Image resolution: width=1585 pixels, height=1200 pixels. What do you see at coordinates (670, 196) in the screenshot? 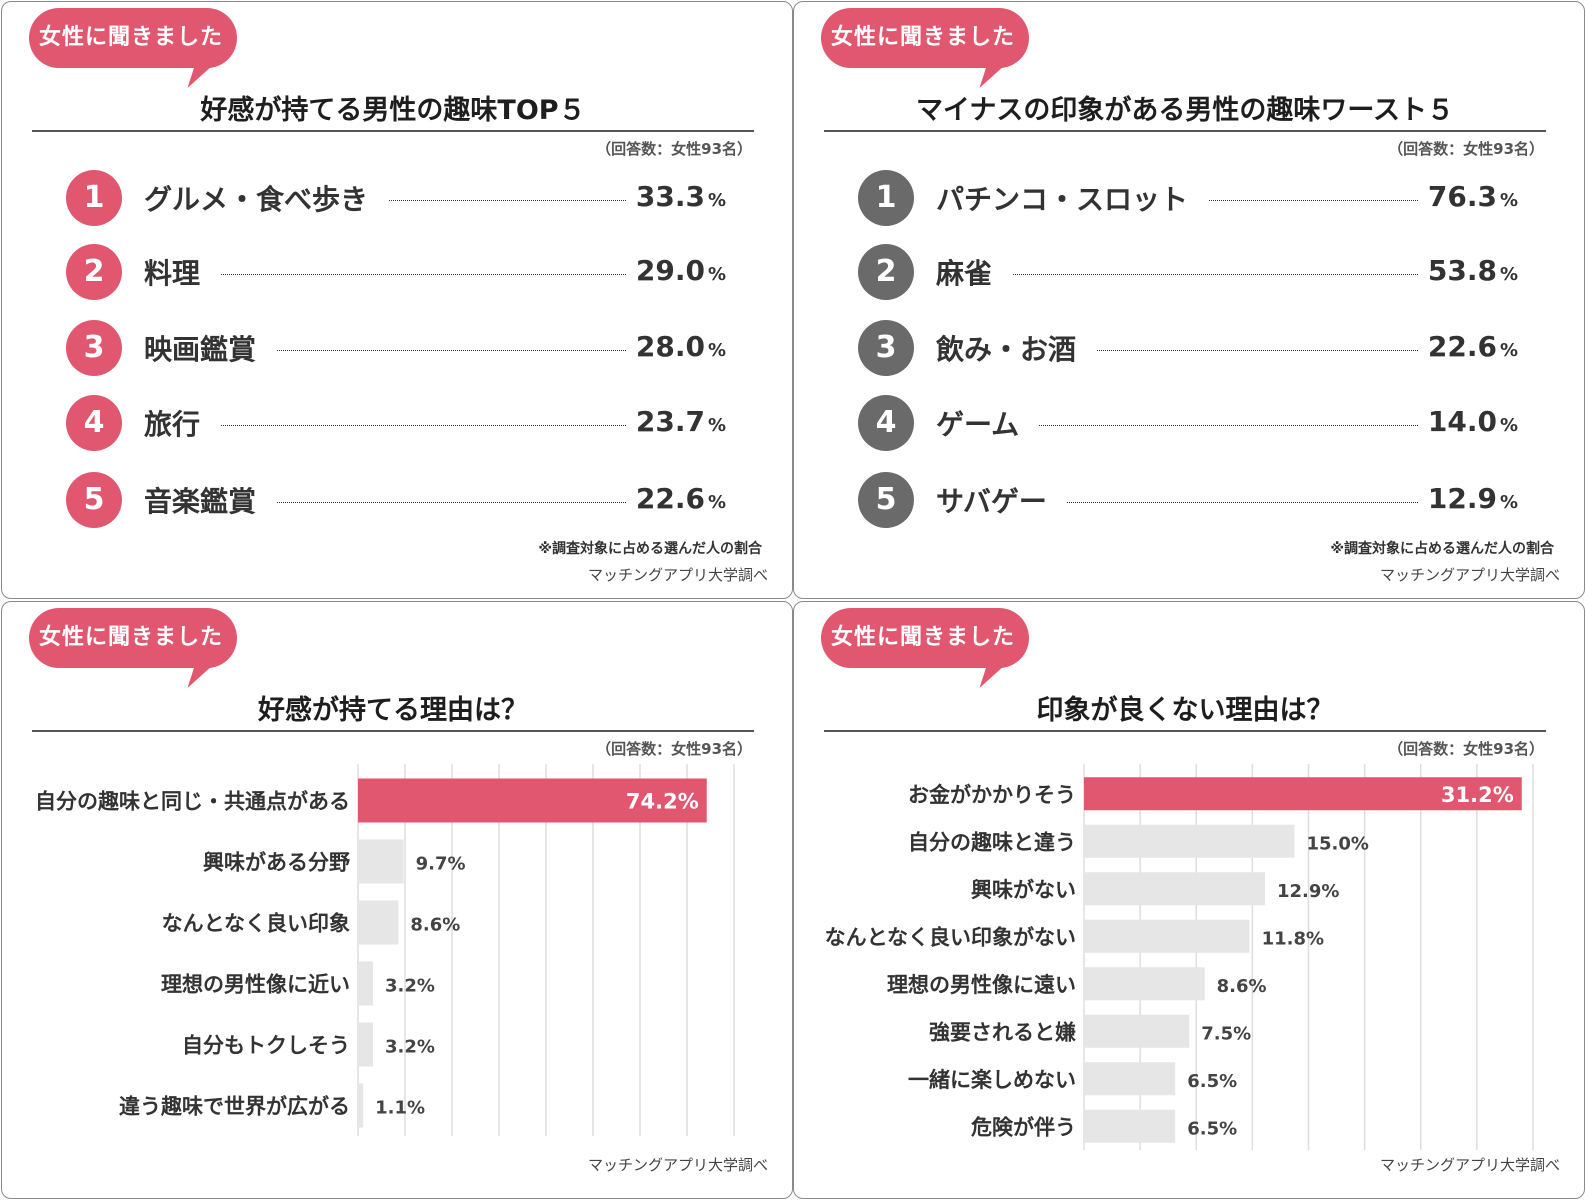
I see `percent-number: 33.3` at bounding box center [670, 196].